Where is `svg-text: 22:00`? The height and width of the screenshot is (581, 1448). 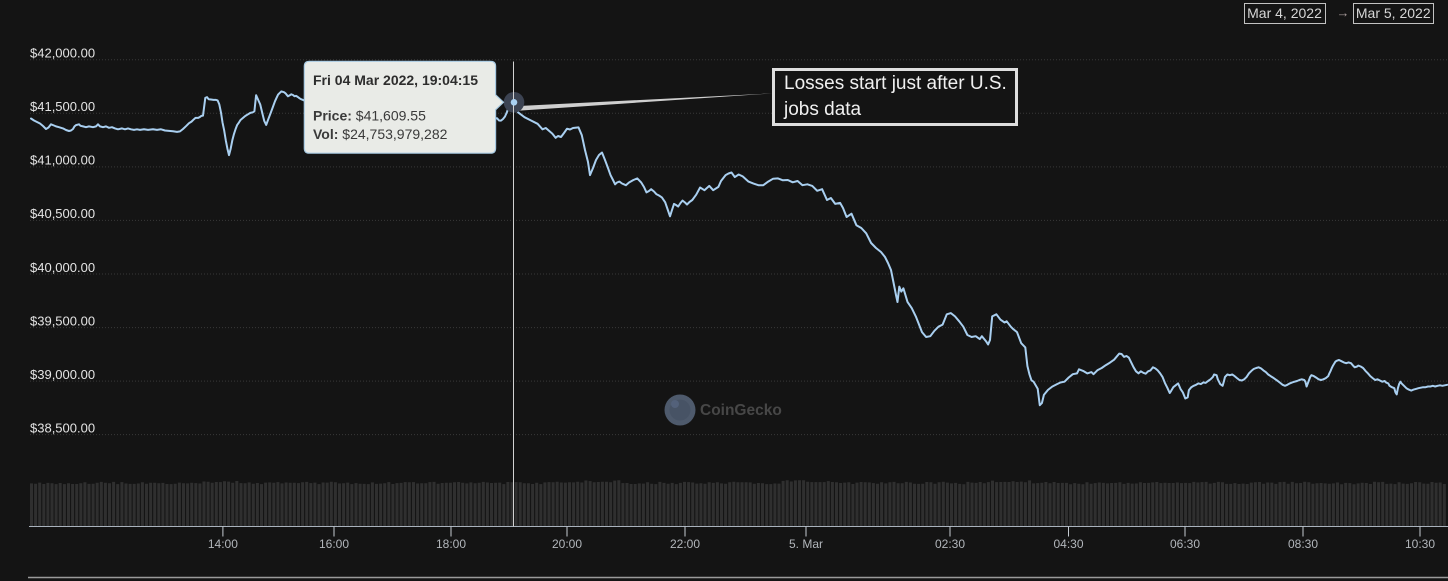
svg-text: 22:00 is located at coordinates (685, 544).